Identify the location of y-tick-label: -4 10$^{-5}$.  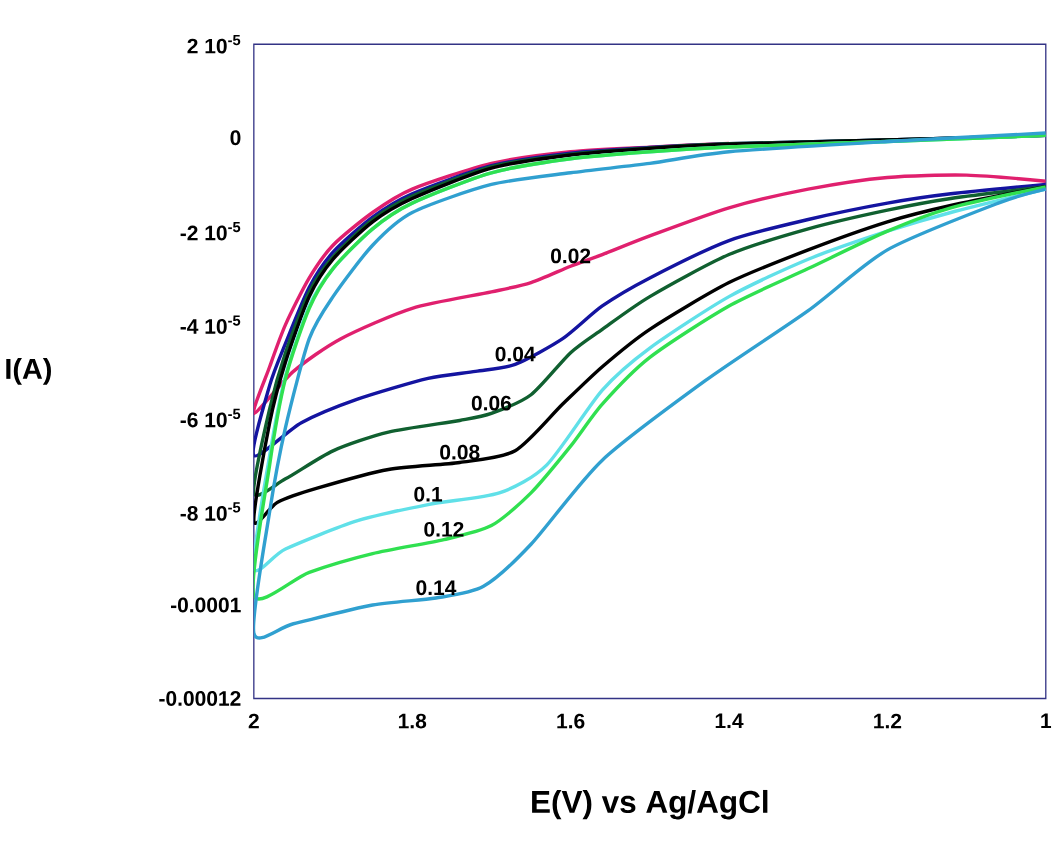
(210, 324).